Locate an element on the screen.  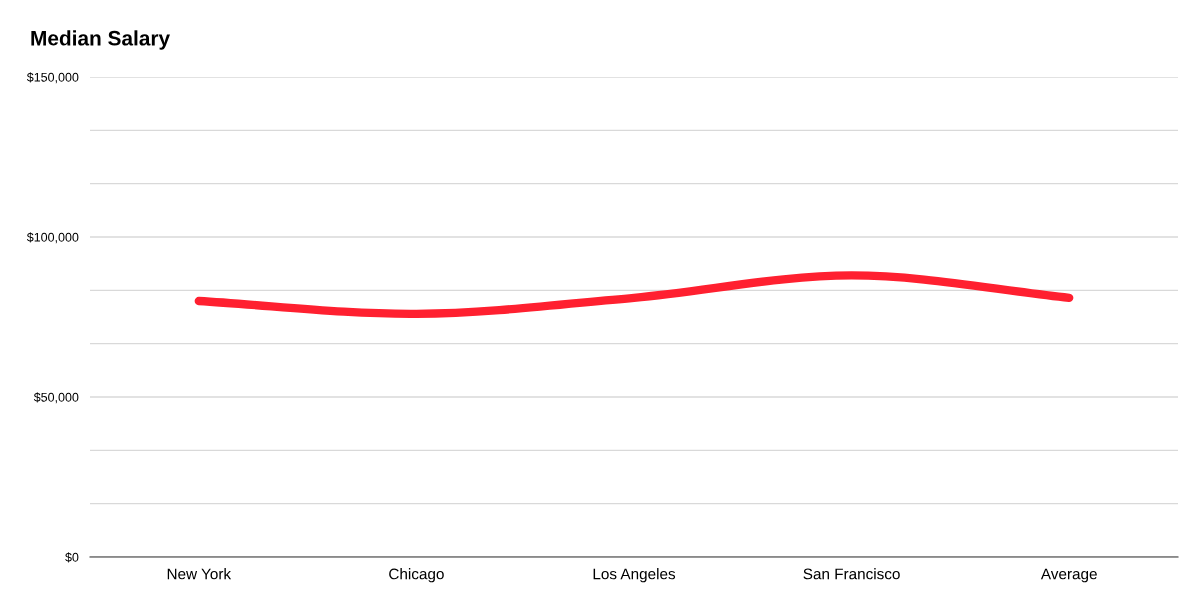
x-tick-label: San Francisco is located at coordinates (851, 574).